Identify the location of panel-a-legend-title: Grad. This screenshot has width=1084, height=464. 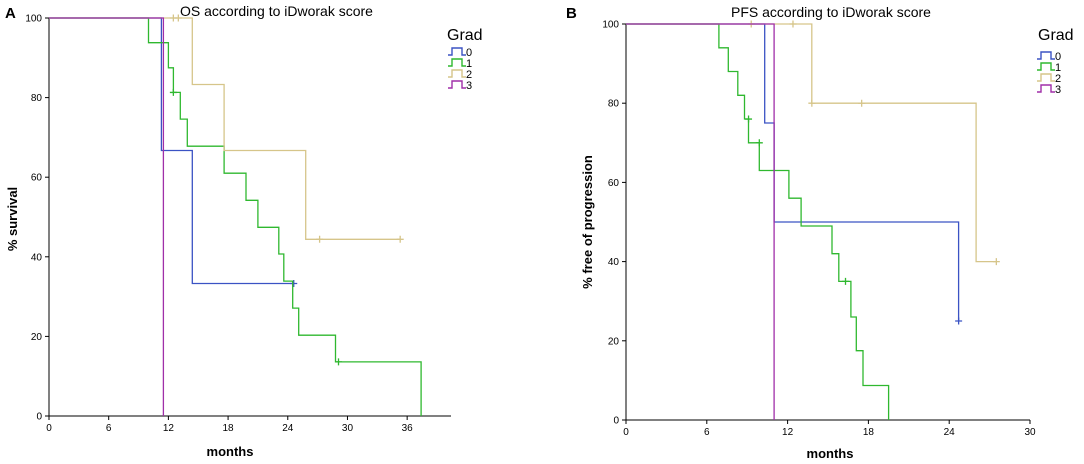
(465, 35).